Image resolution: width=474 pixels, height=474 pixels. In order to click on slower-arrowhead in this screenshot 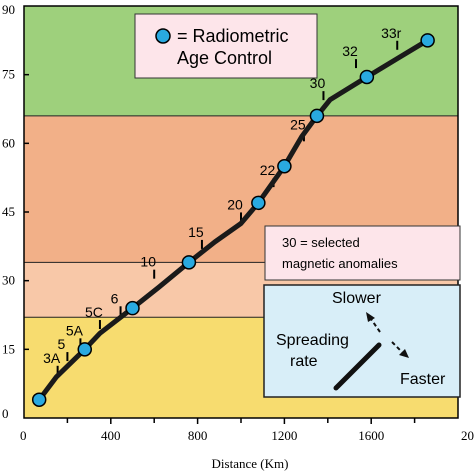, I will do `click(370, 317)`.